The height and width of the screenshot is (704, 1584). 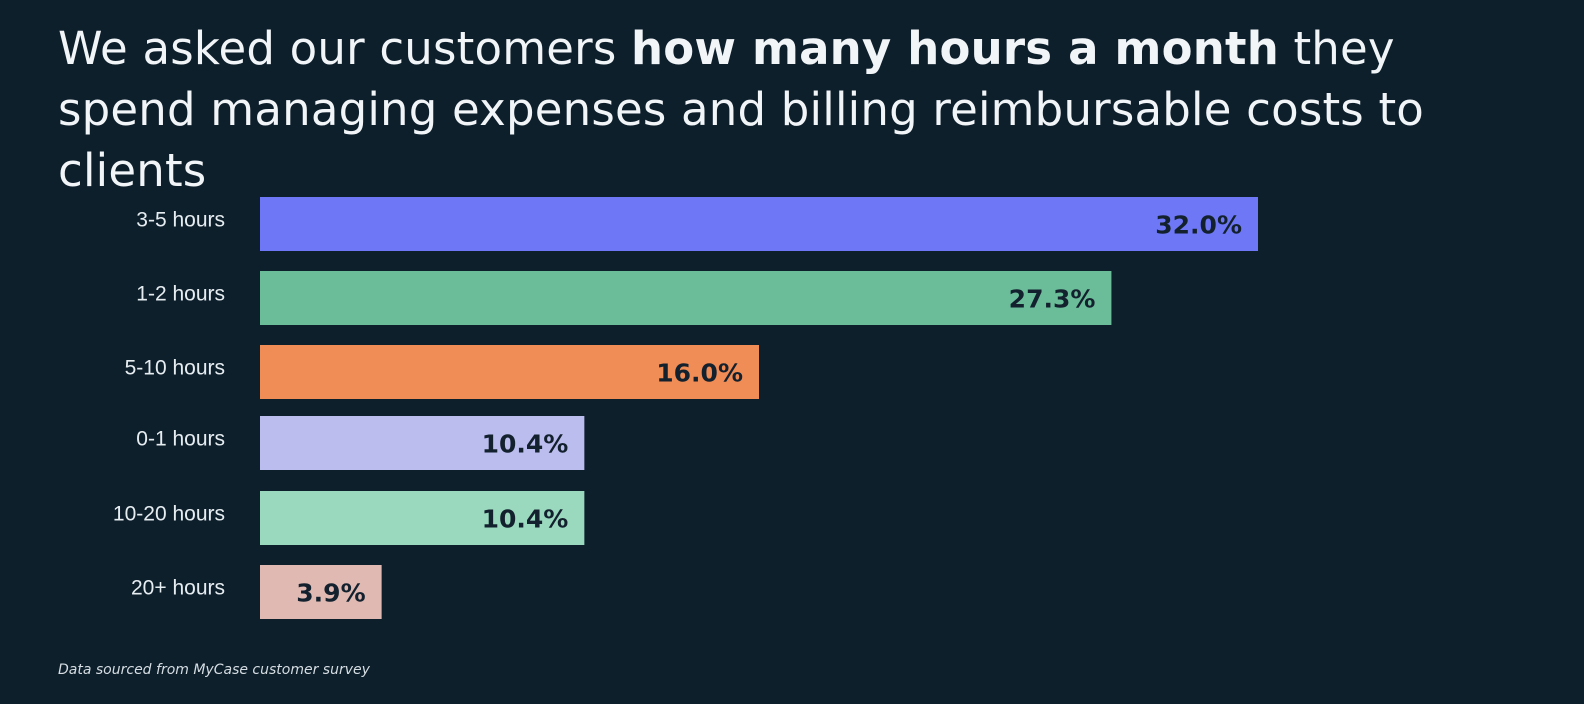 What do you see at coordinates (214, 670) in the screenshot?
I see `source-footnote: Data sourced from MyCase customer survey` at bounding box center [214, 670].